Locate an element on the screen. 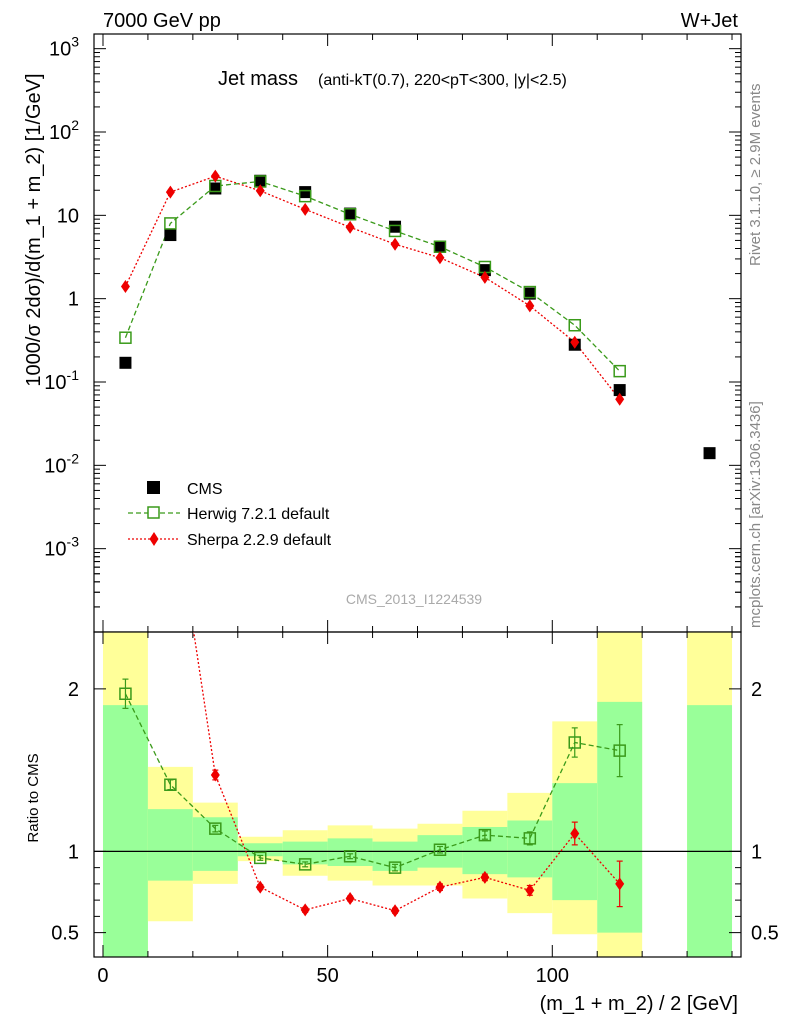  x-tick-label: 0 is located at coordinates (102, 976).